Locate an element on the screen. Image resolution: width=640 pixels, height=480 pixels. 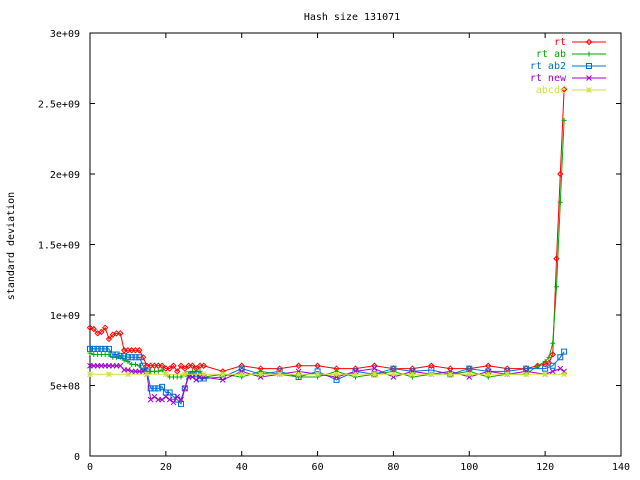
x-tick-label-4: 80 is located at coordinates (393, 467).